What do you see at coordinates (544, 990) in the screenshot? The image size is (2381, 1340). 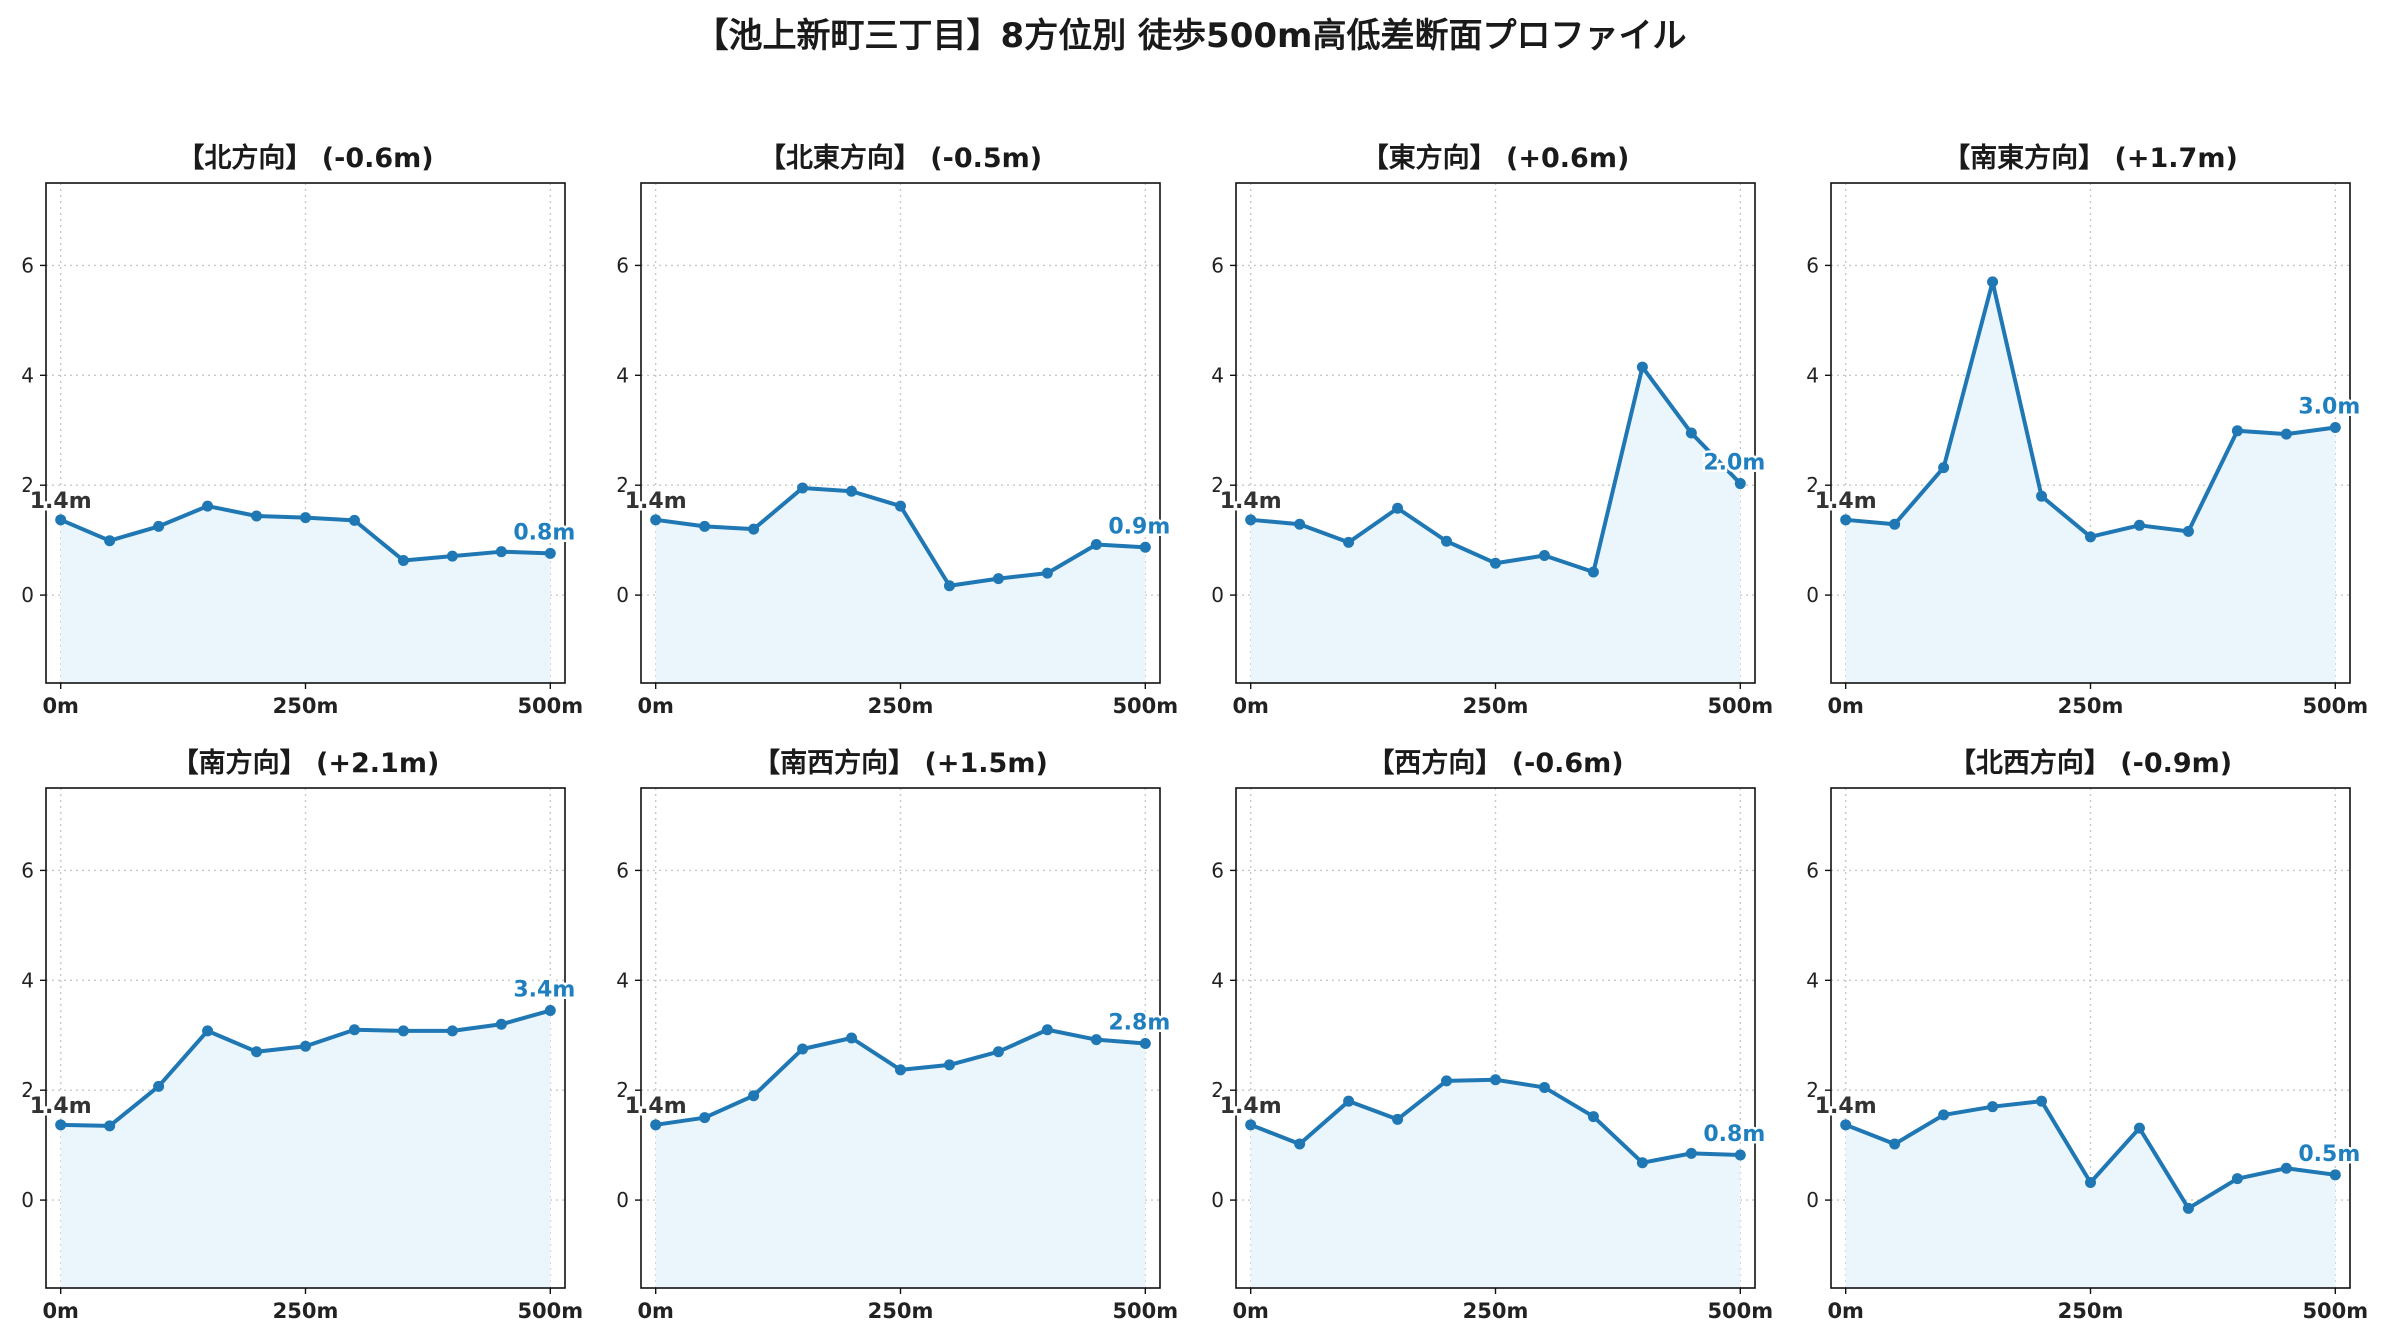 I see `end-value-label: 3.4m` at bounding box center [544, 990].